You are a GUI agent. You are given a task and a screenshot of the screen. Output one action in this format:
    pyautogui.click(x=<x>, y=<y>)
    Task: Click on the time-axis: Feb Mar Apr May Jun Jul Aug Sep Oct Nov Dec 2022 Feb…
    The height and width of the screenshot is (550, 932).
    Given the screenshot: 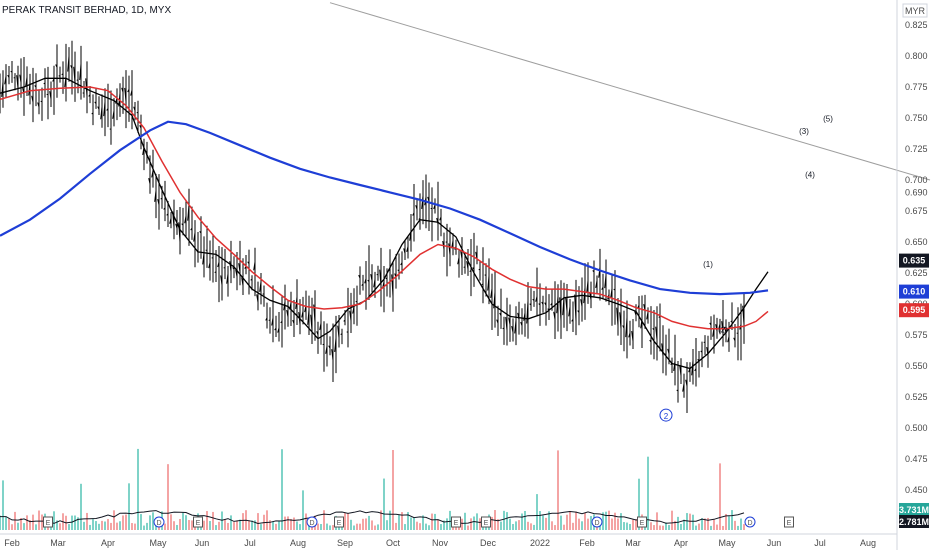 What is the action you would take?
    pyautogui.click(x=448, y=540)
    